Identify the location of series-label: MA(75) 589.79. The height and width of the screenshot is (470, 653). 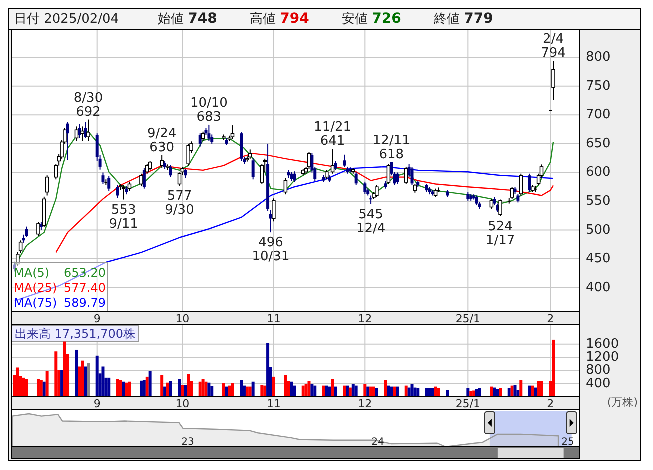
(60, 303).